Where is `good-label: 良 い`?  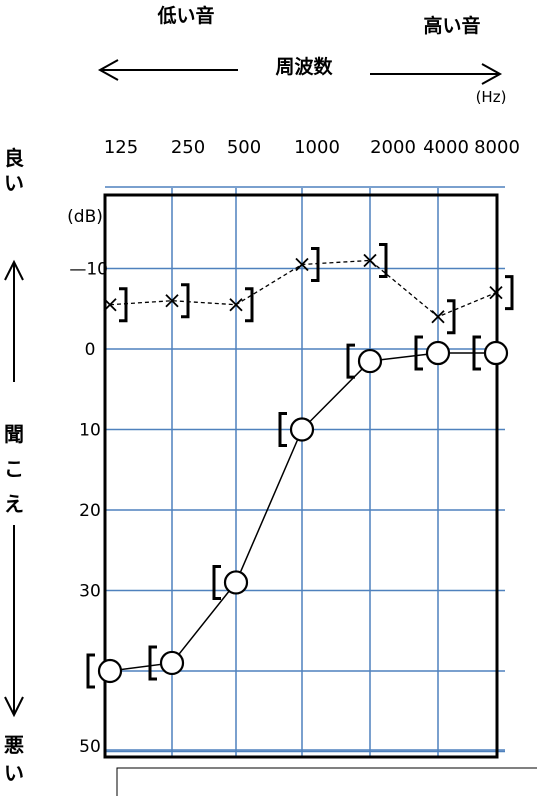 good-label: 良 い is located at coordinates (14, 170).